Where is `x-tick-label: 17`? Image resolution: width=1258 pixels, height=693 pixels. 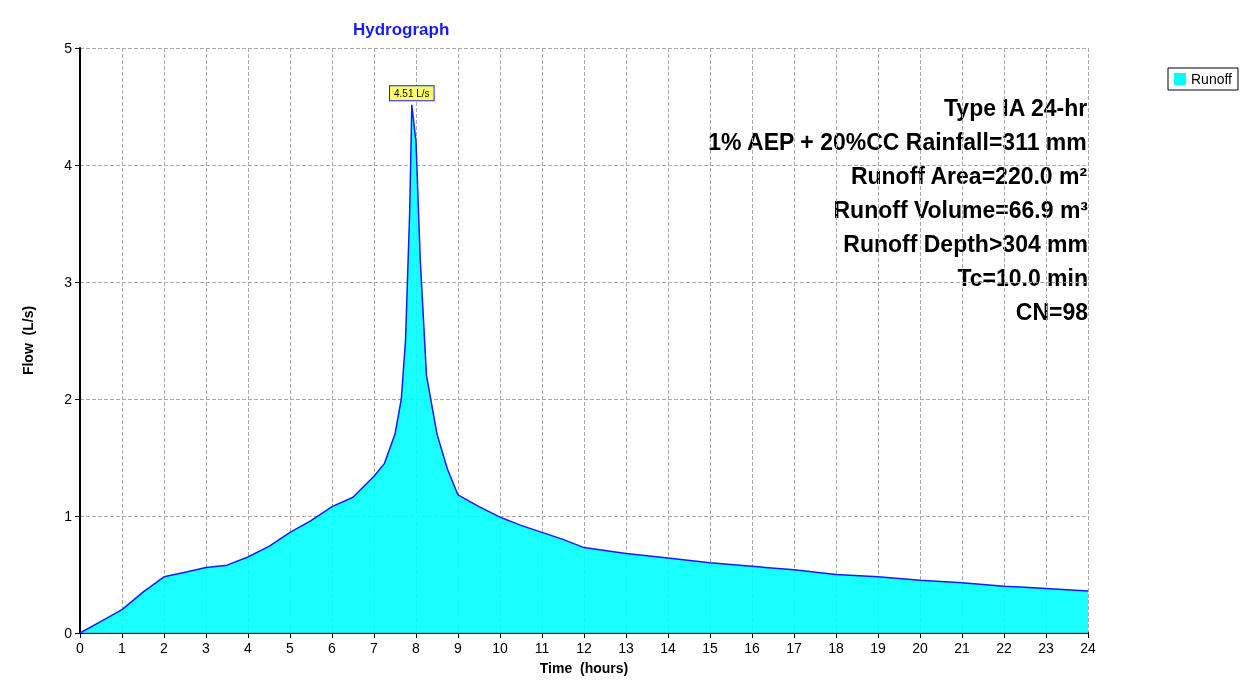 x-tick-label: 17 is located at coordinates (794, 648).